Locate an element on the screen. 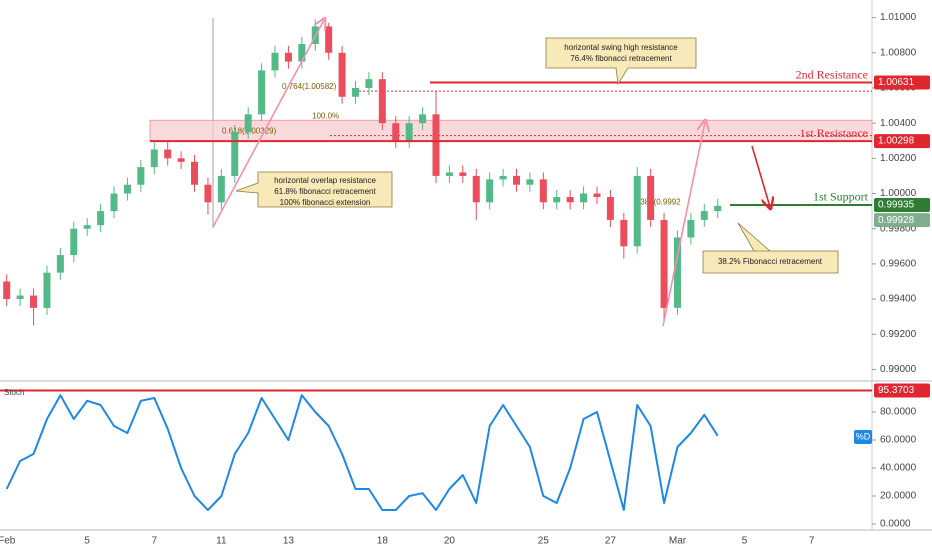 This screenshot has height=550, width=932. stoch-legend: %D is located at coordinates (863, 436).